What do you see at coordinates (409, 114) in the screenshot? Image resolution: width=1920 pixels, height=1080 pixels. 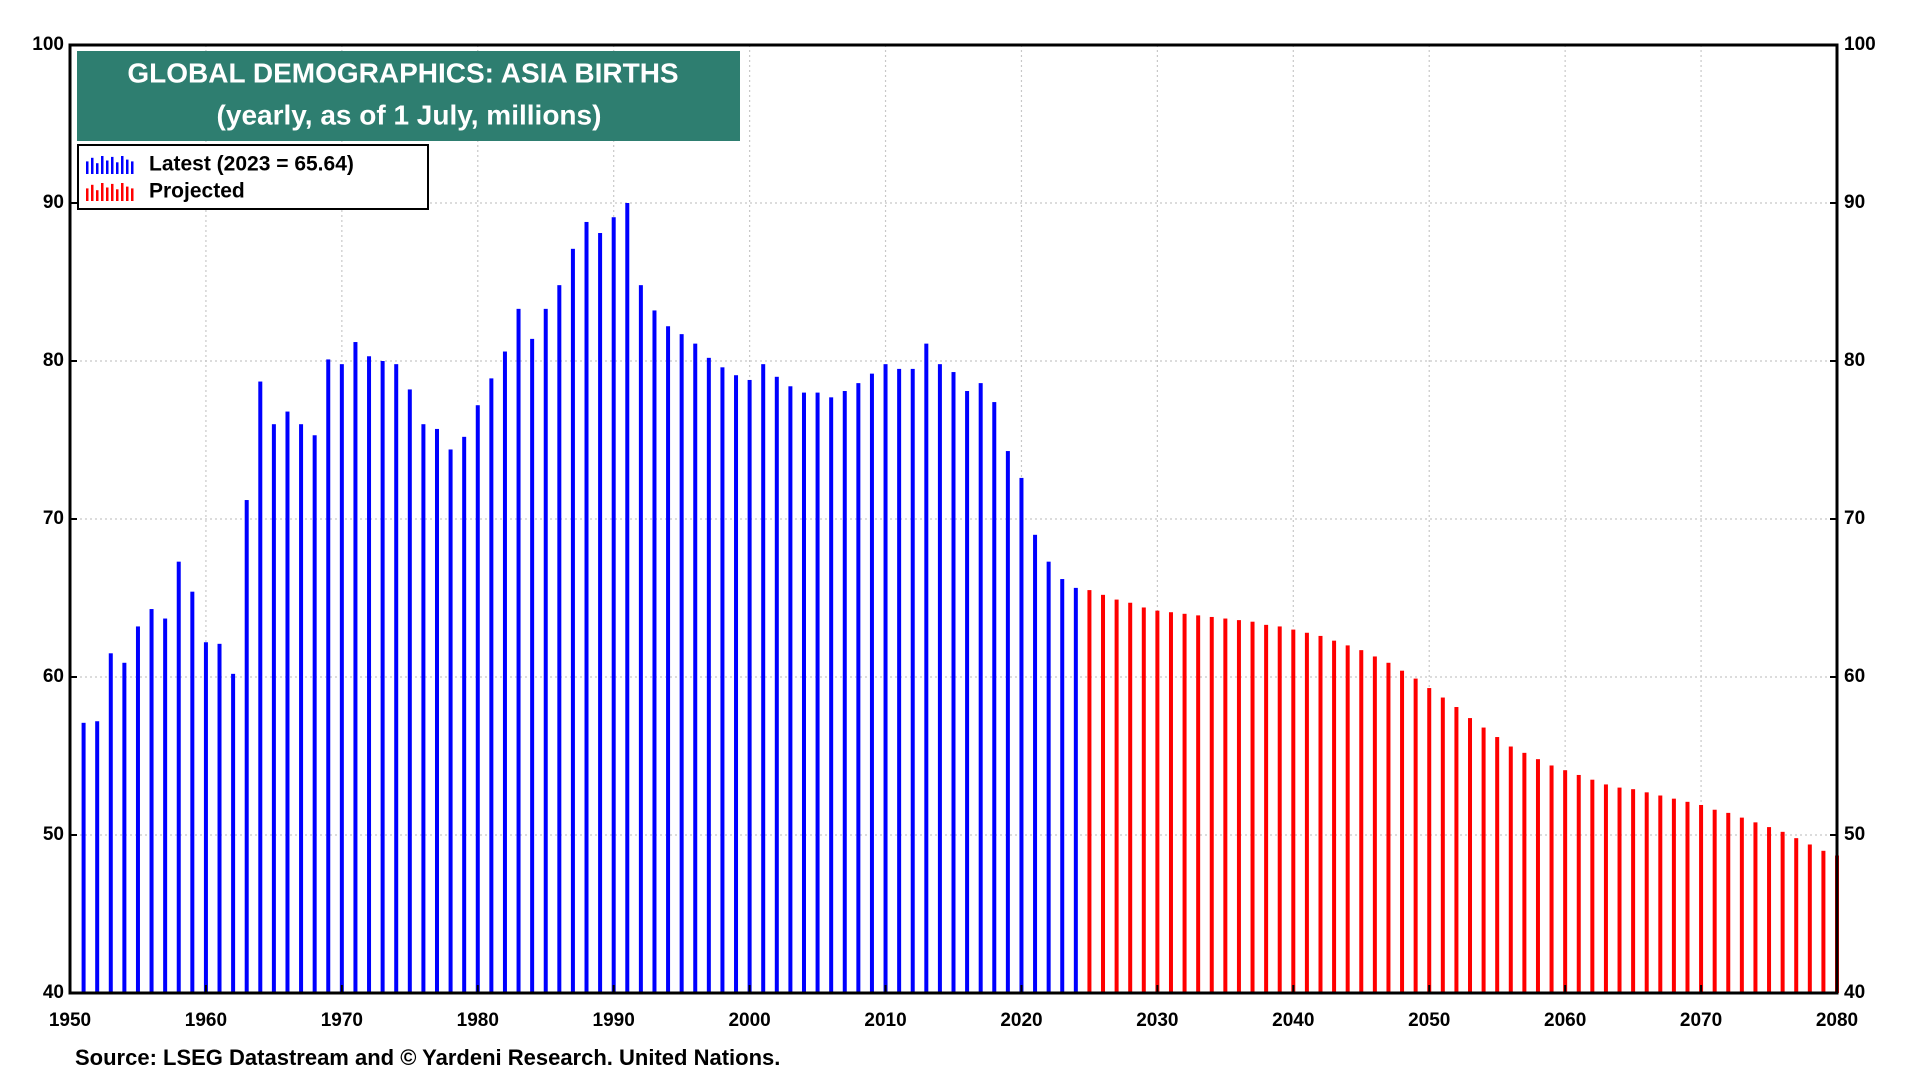 I see `chart-subtitle: (yearly, as of 1 July, millions)` at bounding box center [409, 114].